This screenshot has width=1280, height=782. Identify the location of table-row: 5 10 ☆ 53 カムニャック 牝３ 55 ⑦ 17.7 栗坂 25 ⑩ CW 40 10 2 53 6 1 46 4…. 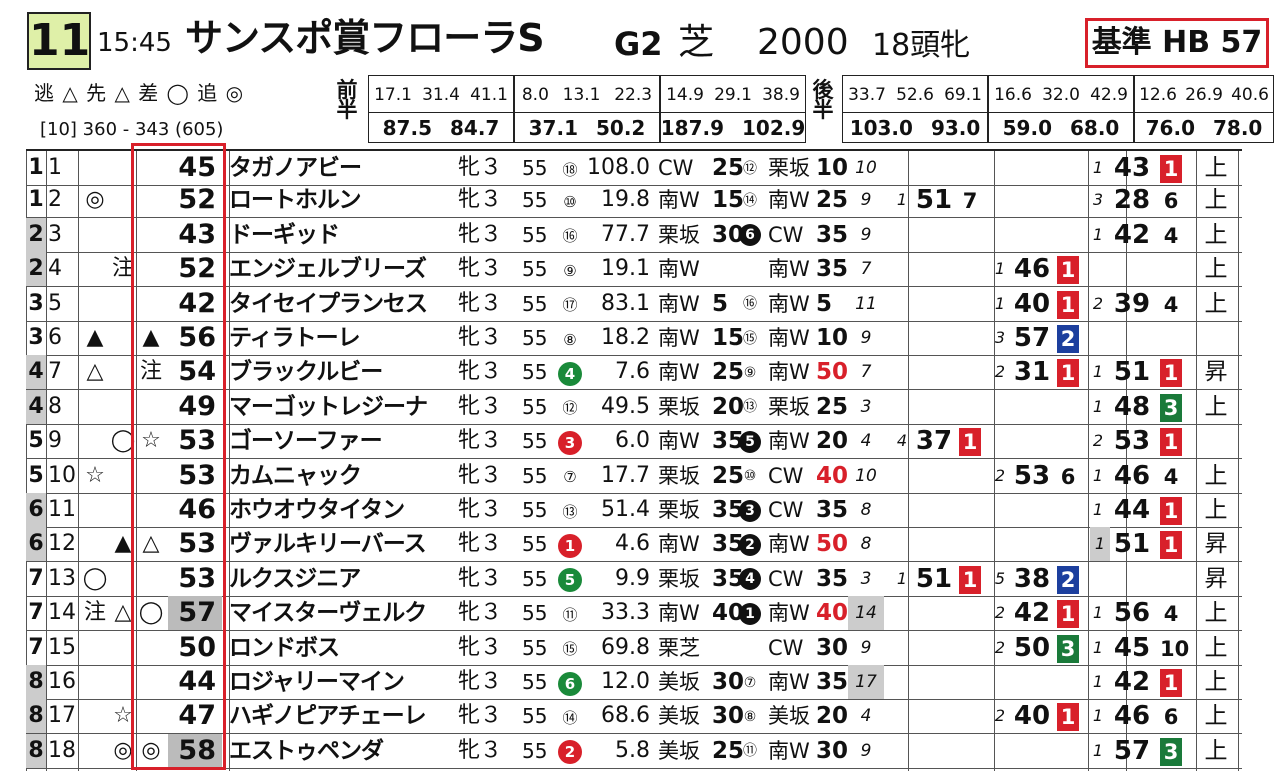
(634, 476).